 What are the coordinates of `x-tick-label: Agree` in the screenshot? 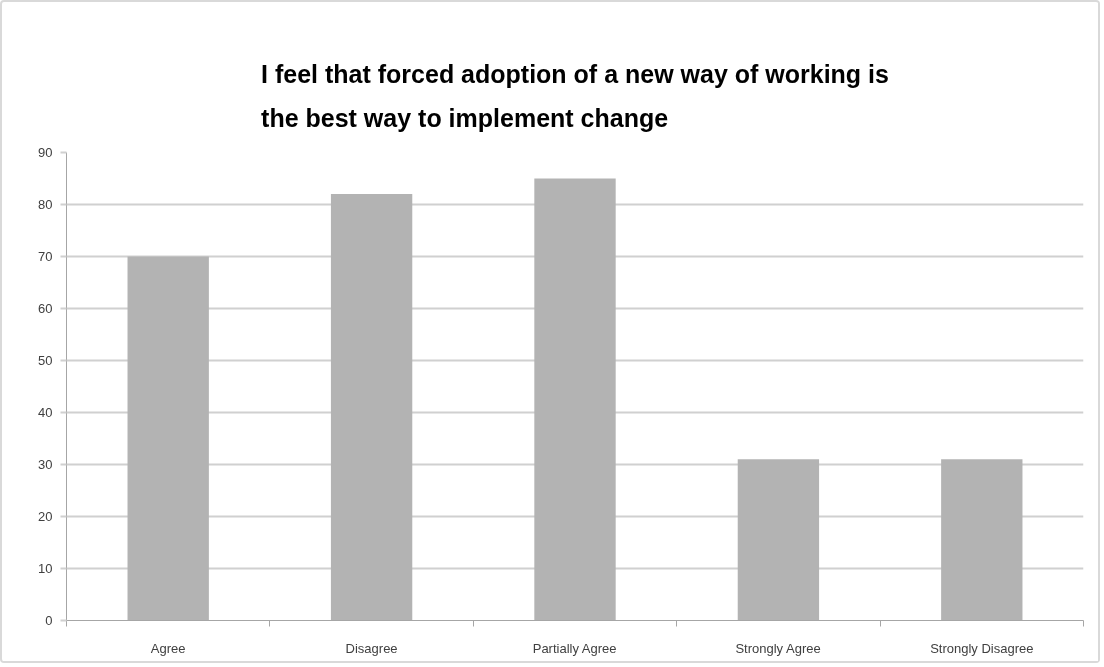 It's located at (168, 648).